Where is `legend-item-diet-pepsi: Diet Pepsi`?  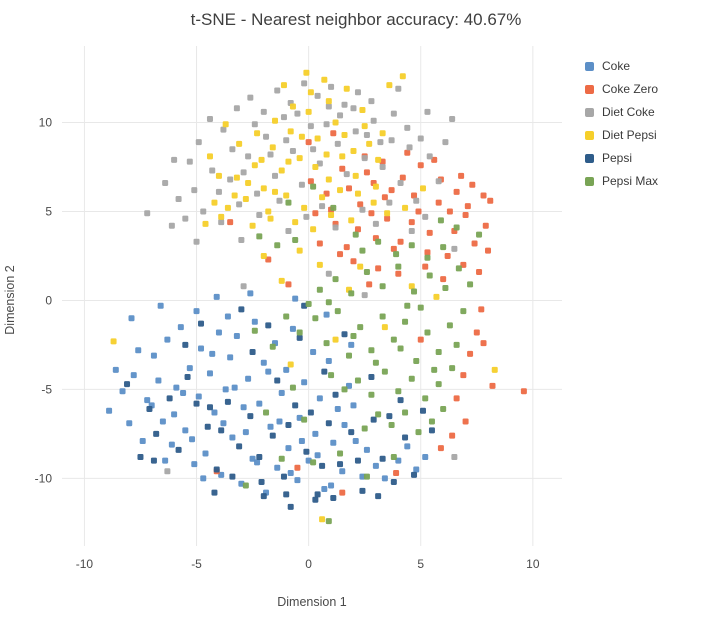 legend-item-diet-pepsi: Diet Pepsi is located at coordinates (621, 135).